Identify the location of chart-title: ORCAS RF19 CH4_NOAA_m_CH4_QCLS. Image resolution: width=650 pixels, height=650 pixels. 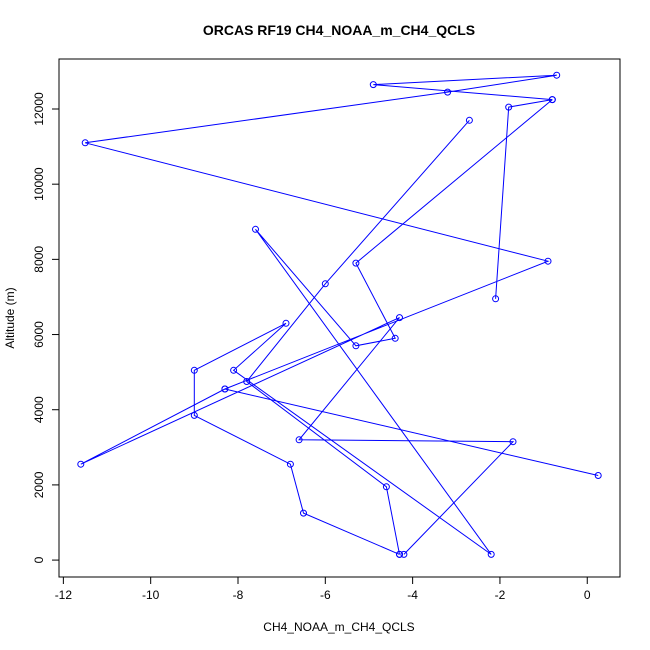
(339, 30).